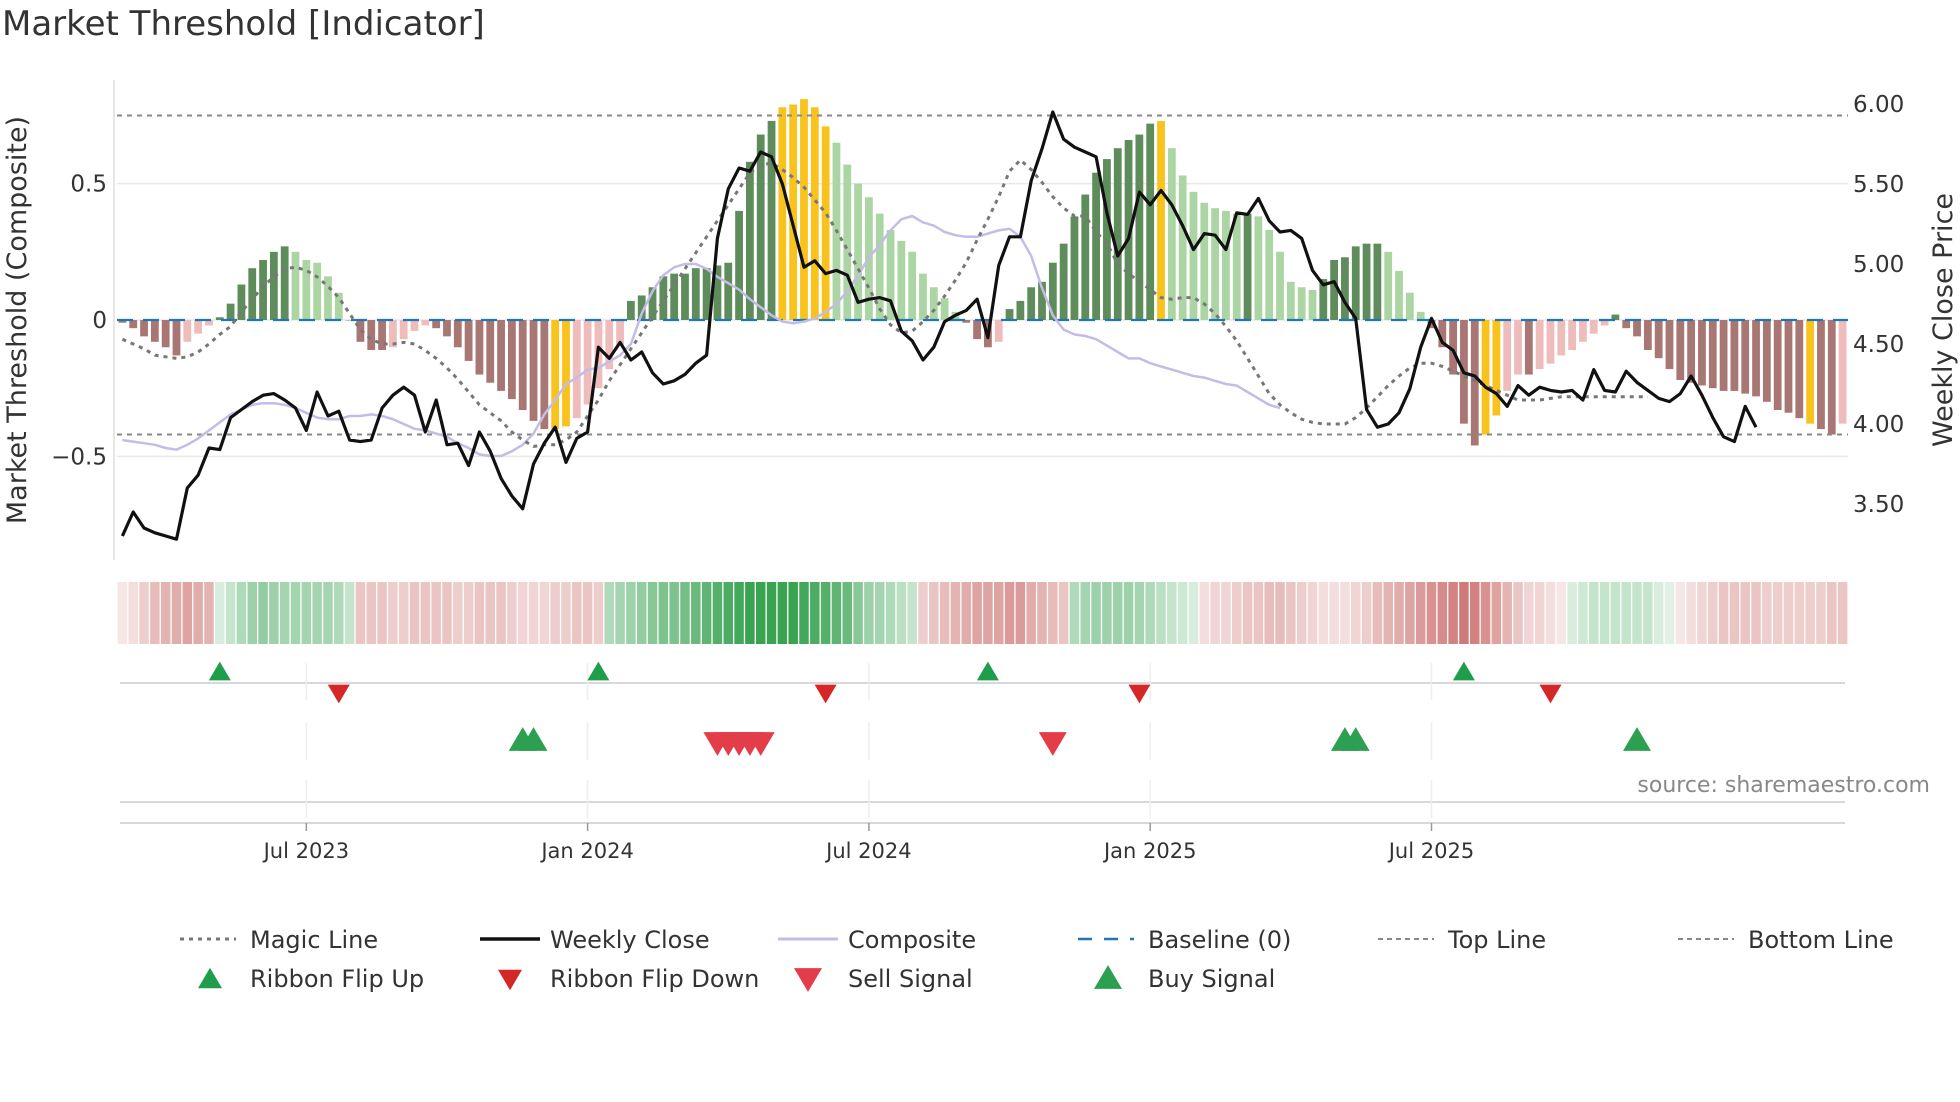 Image resolution: width=1960 pixels, height=1102 pixels. Describe the element at coordinates (510, 980) in the screenshot. I see `legend-swatch-flip-down` at that location.